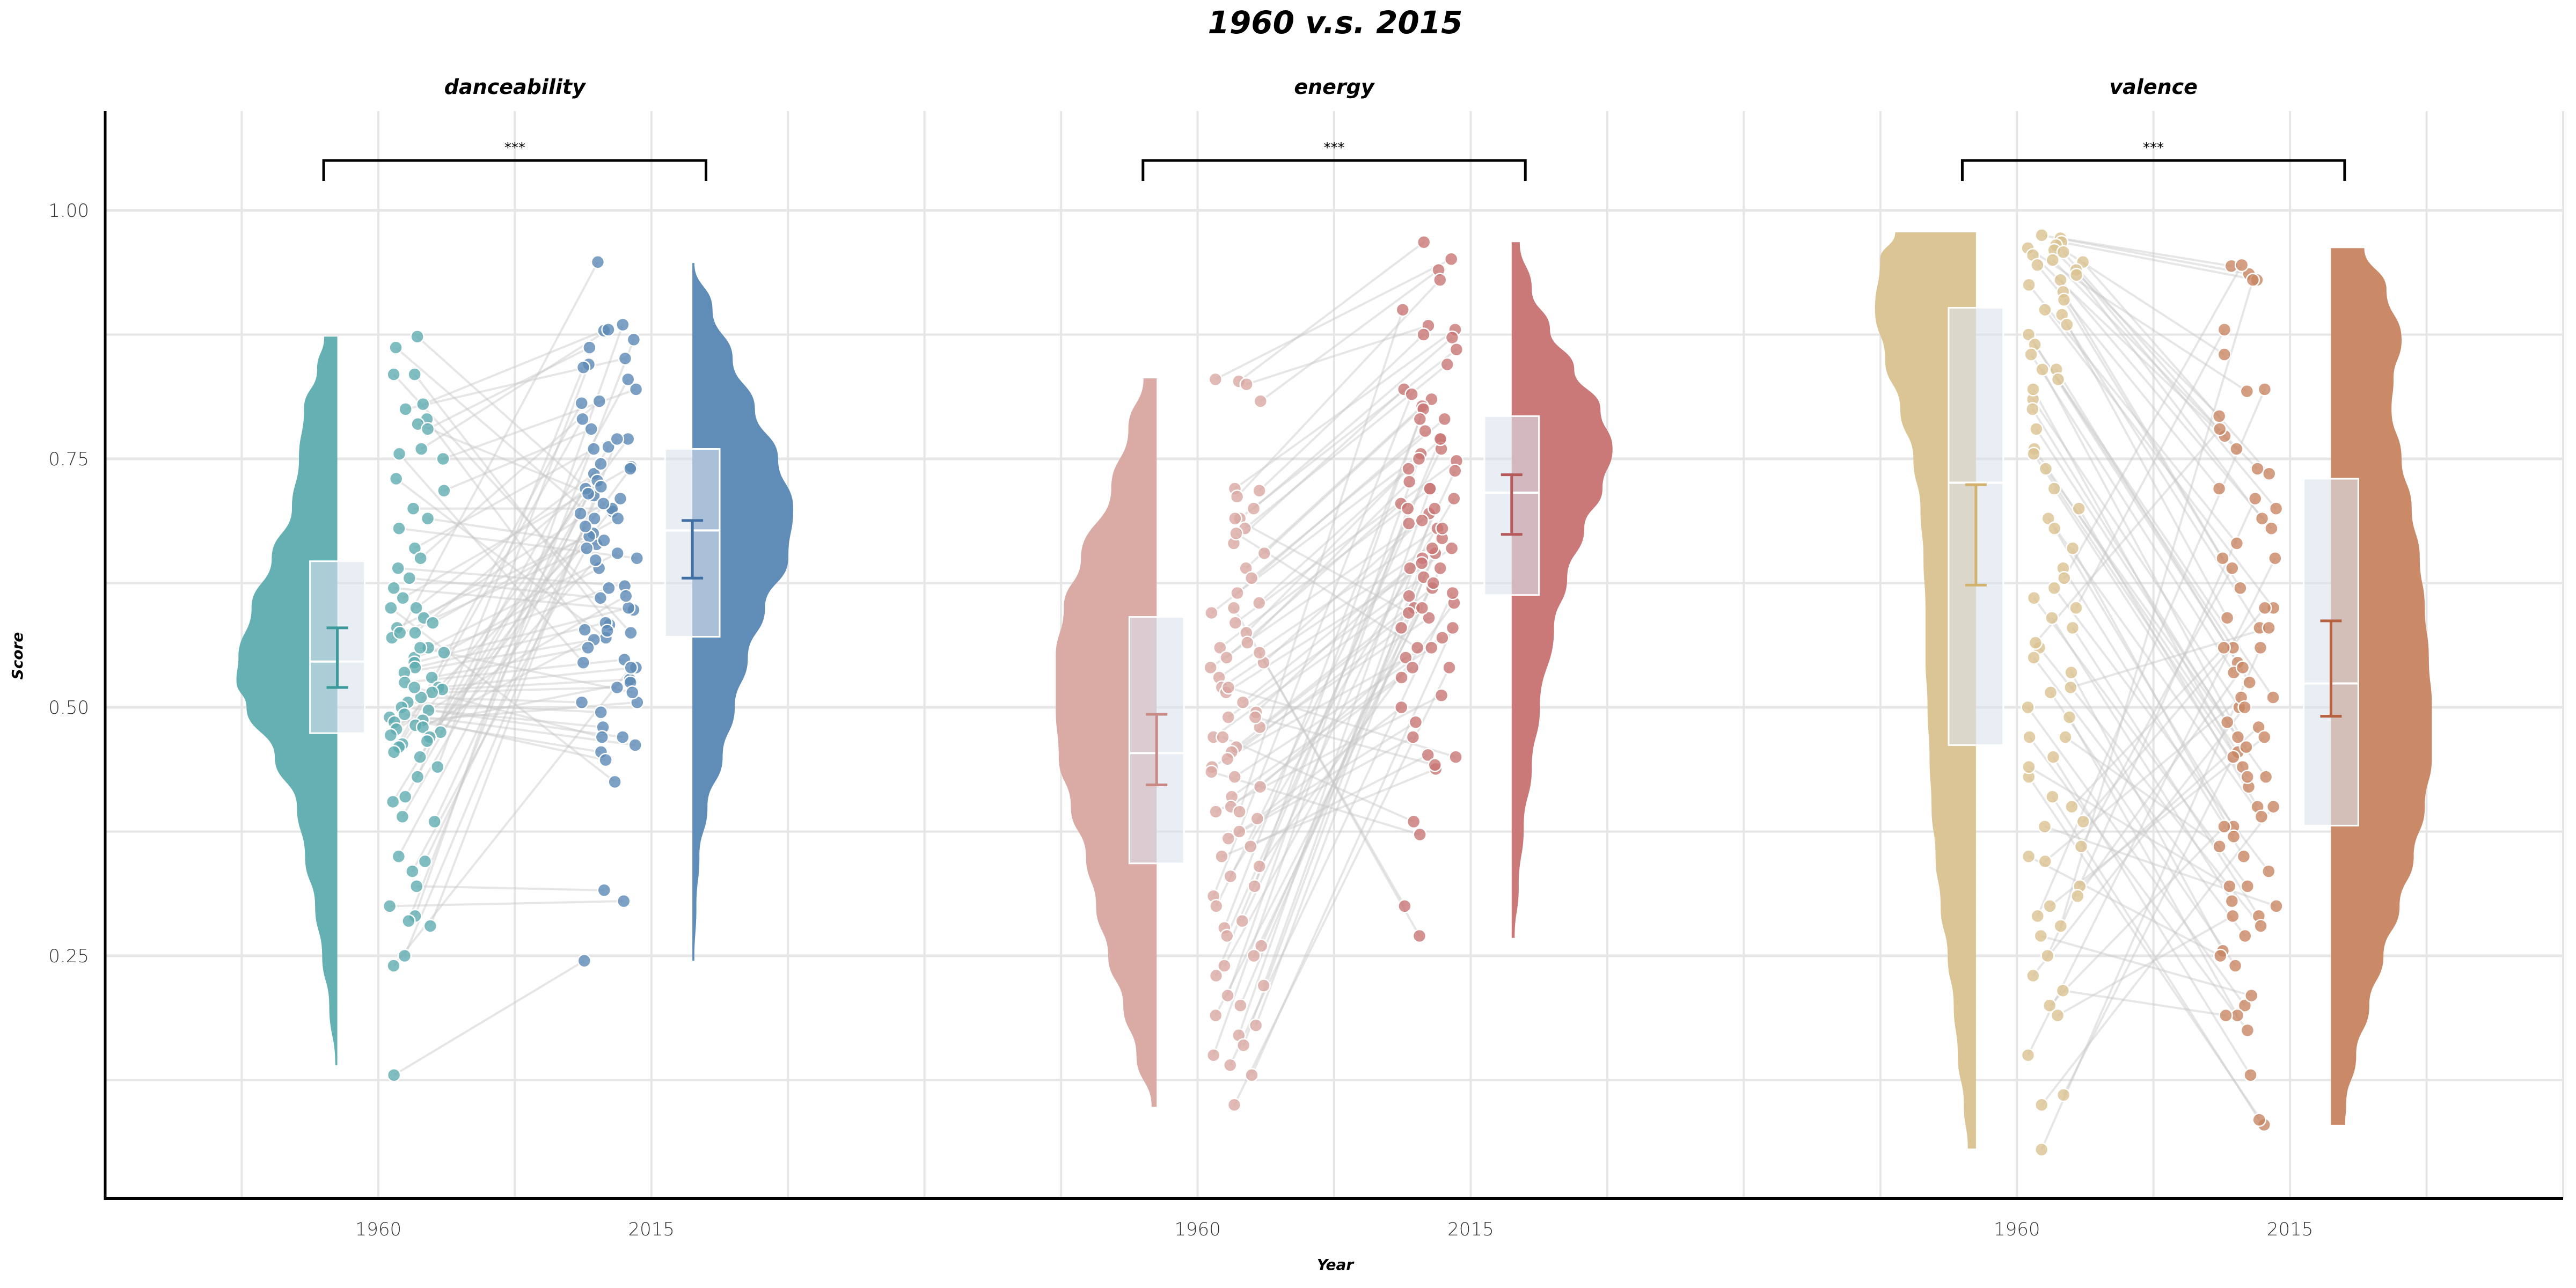 This screenshot has width=2576, height=1288. What do you see at coordinates (1336, 1265) in the screenshot?
I see `x-axis-title: Year` at bounding box center [1336, 1265].